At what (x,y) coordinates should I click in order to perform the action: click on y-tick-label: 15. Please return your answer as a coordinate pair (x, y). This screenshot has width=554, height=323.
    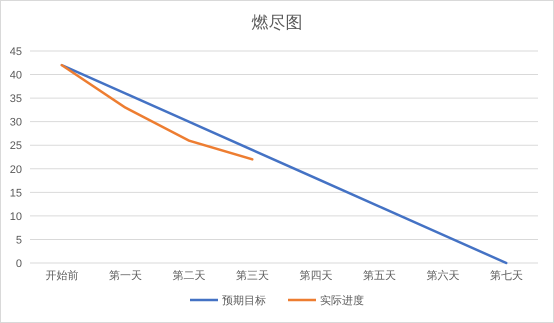
    Looking at the image, I should click on (16, 193).